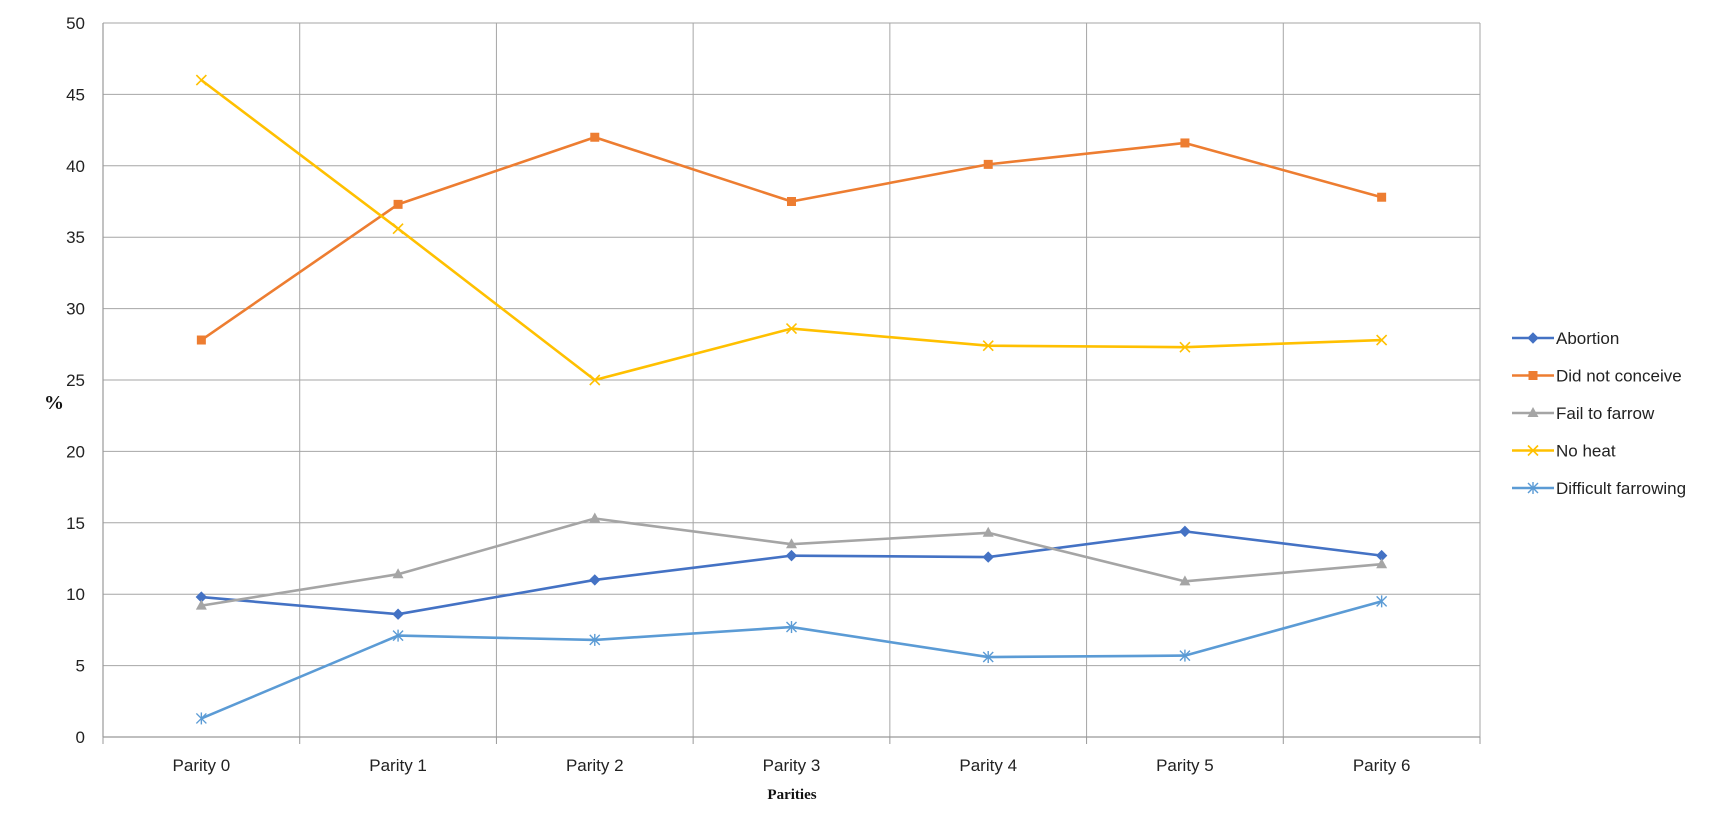 This screenshot has width=1729, height=827. What do you see at coordinates (1619, 376) in the screenshot?
I see `legend-label: Did not conceive` at bounding box center [1619, 376].